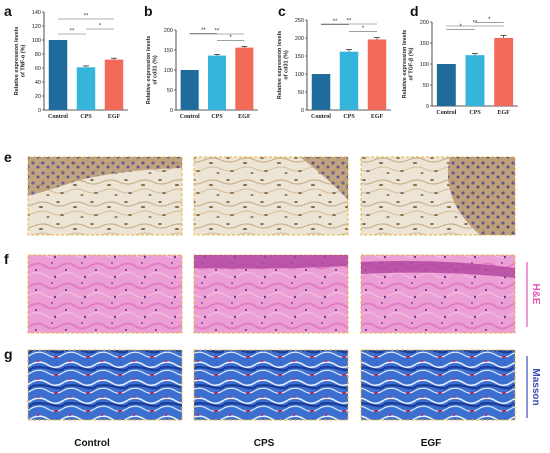 The width and height of the screenshot is (550, 453). I want to click on masson-image-control, so click(105, 385).